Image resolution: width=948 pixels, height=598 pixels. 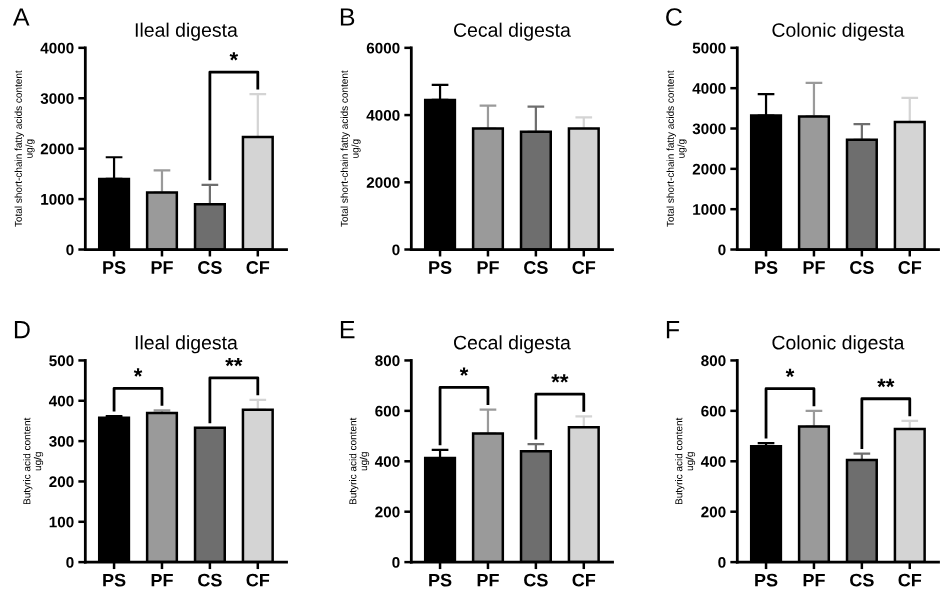 I want to click on text: D, so click(x=22, y=330).